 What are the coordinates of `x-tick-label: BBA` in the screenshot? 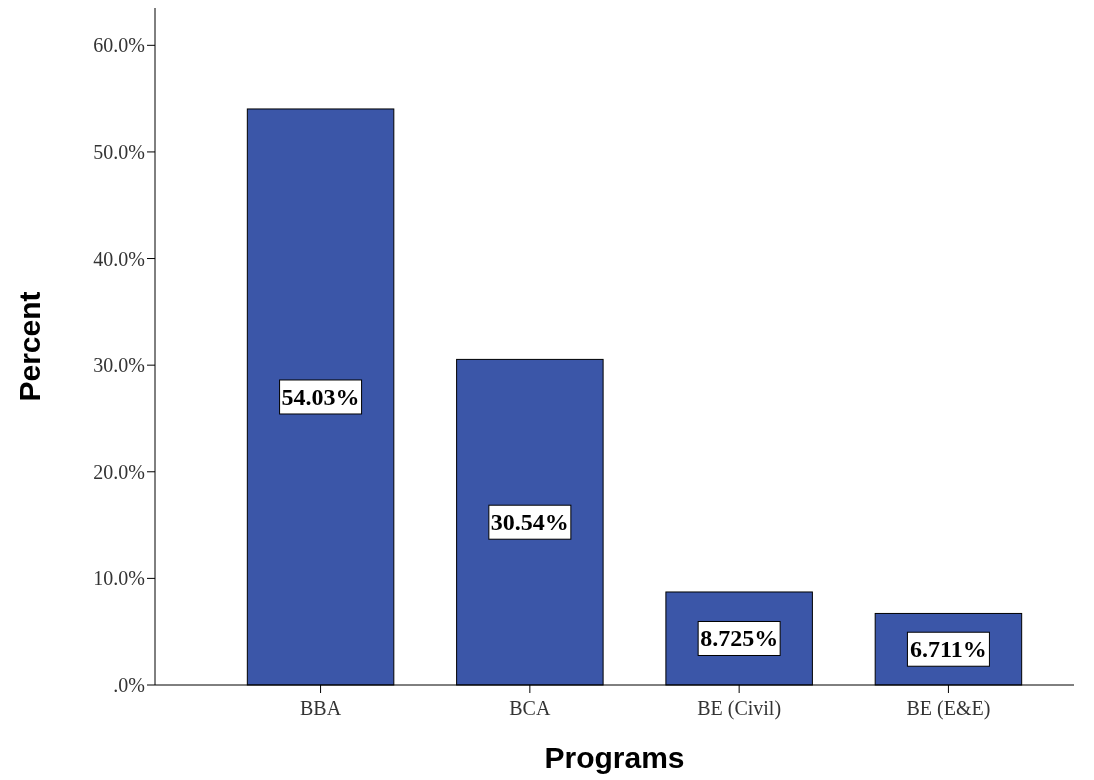 It's located at (321, 708).